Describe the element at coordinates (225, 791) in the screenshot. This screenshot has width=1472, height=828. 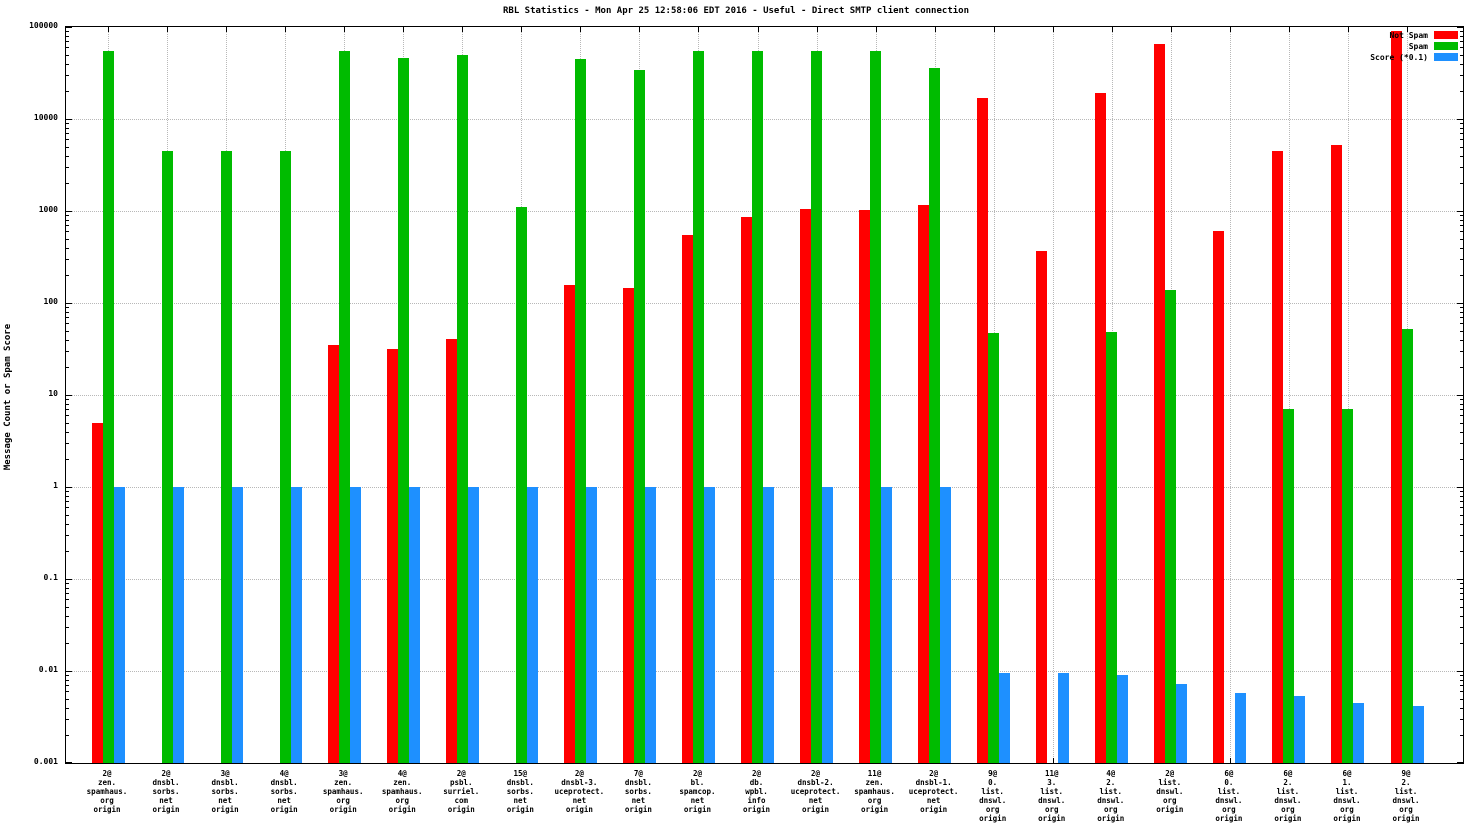
I see `x-tick-label: 3@ dnsbl. sorbs. net origin` at that location.